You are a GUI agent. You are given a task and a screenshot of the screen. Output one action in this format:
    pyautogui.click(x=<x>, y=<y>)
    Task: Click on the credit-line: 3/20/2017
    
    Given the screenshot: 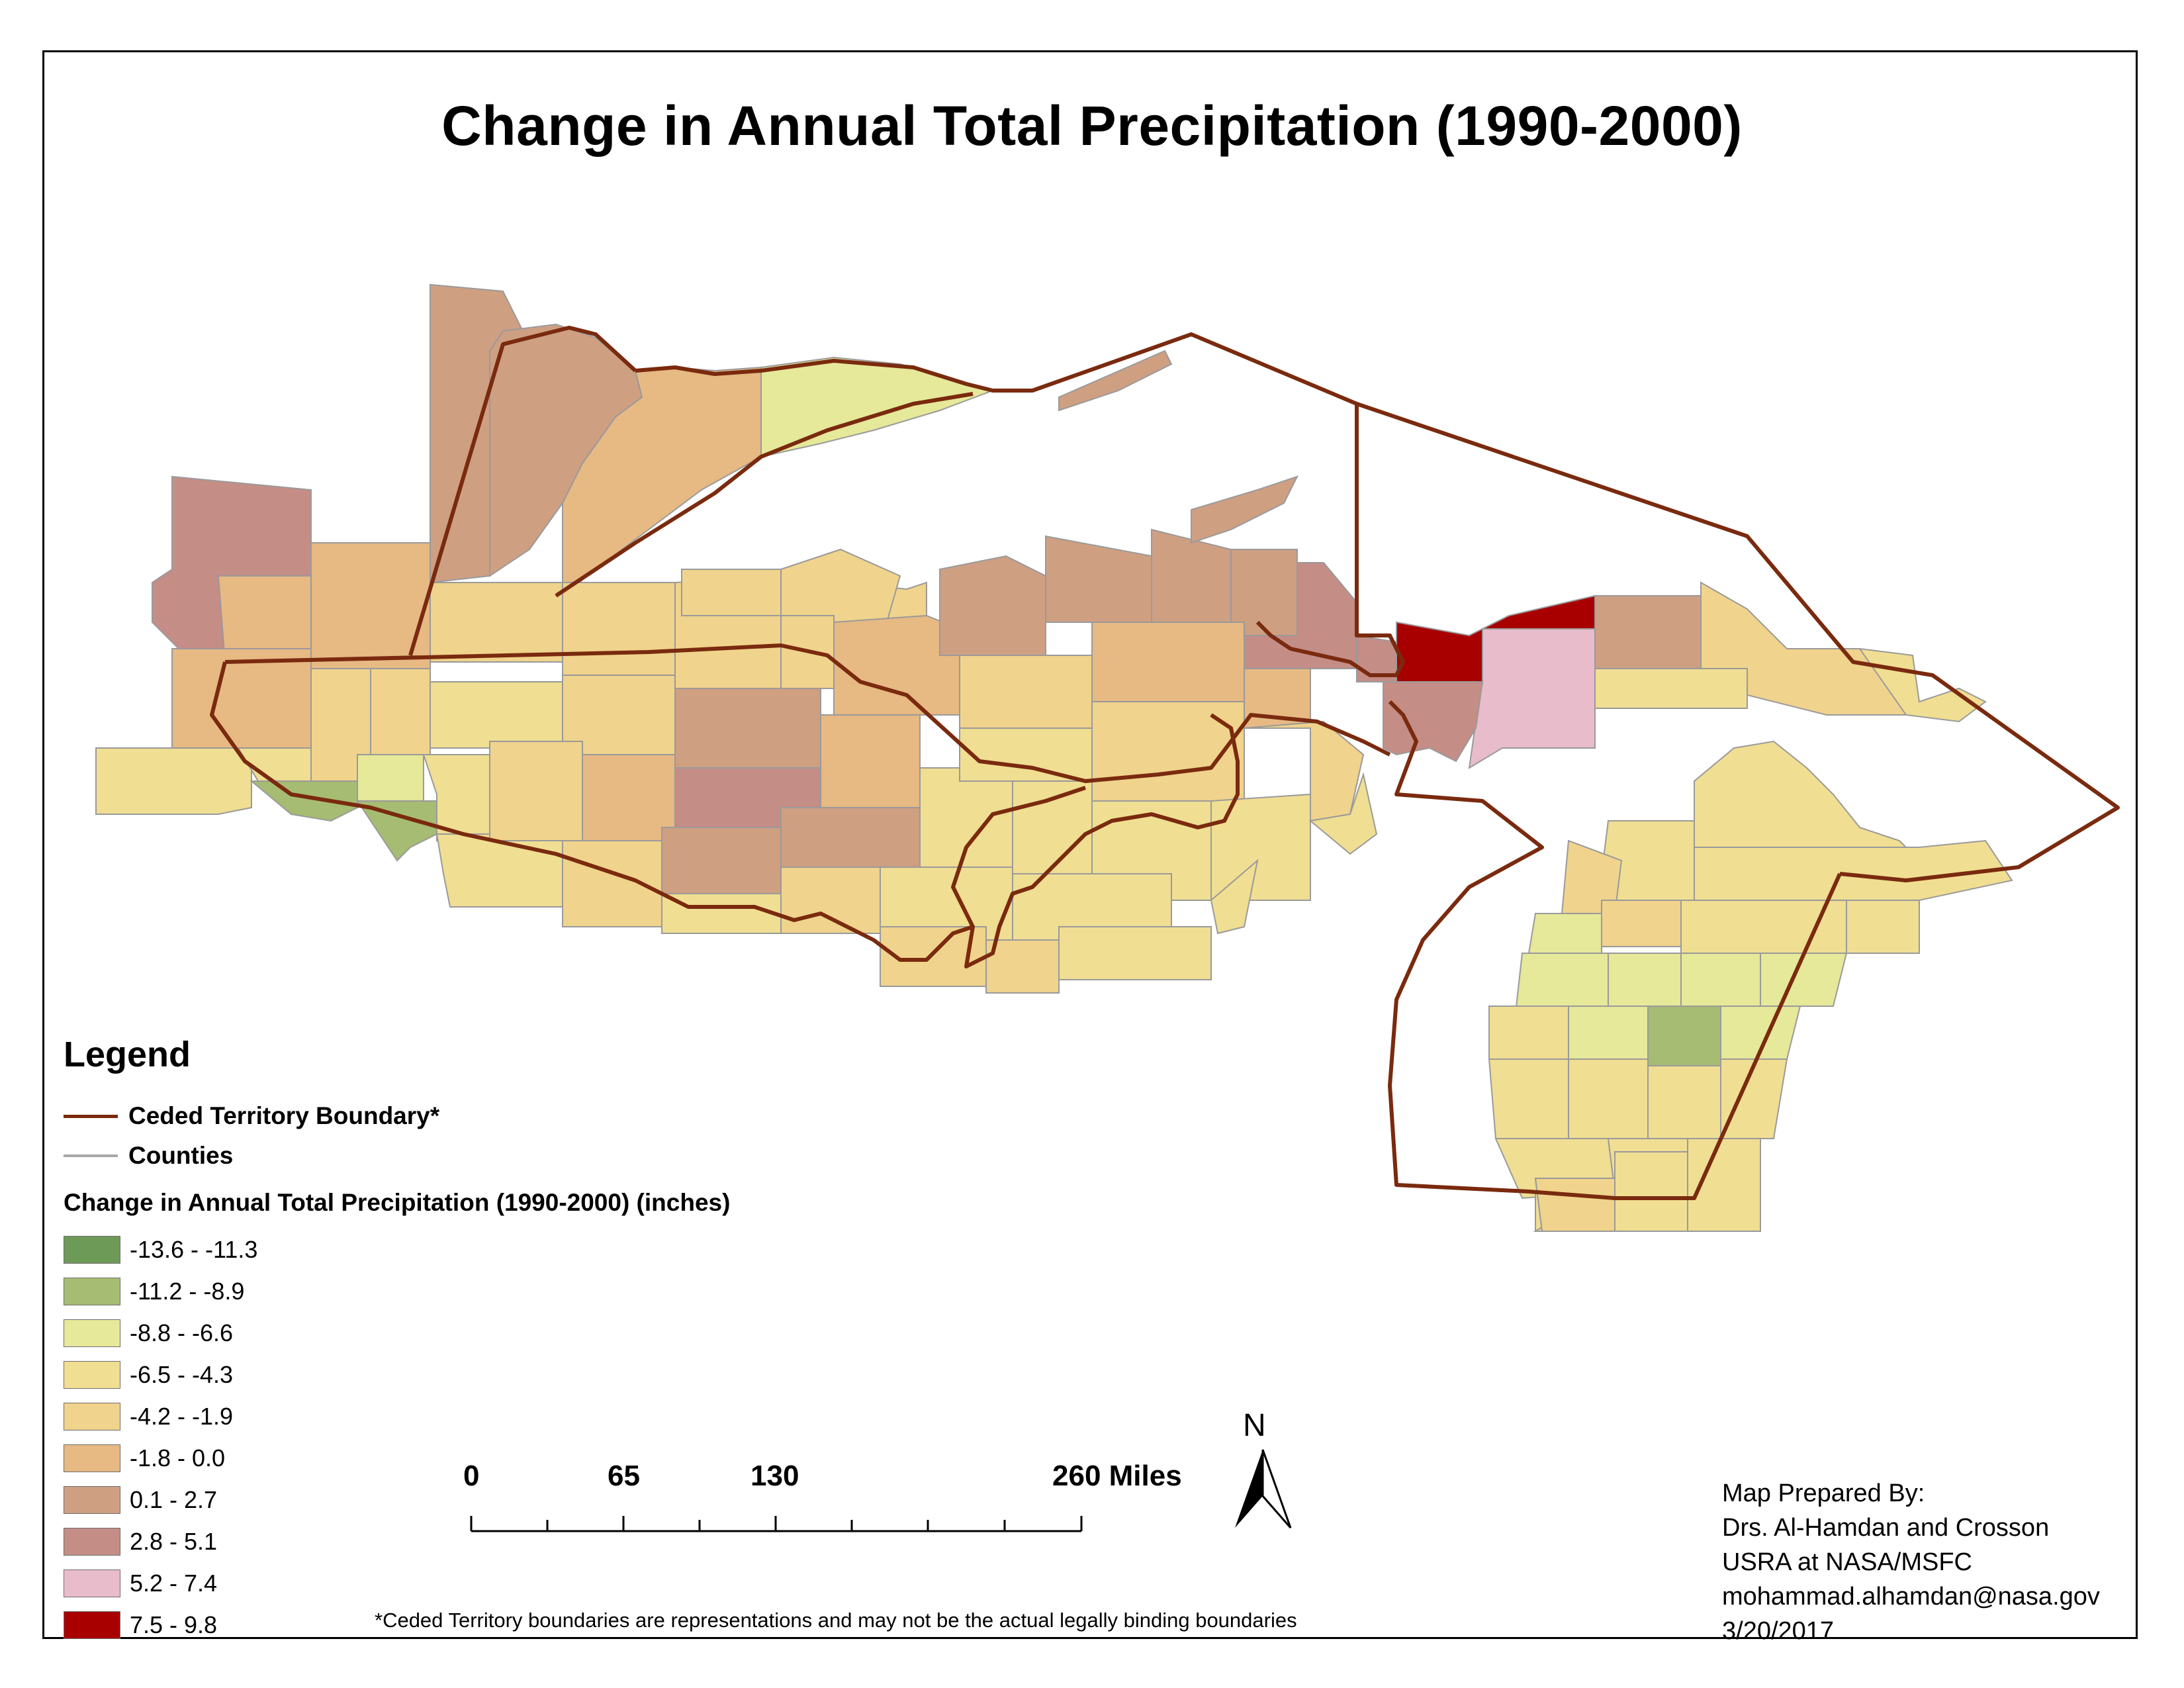 What is the action you would take?
    pyautogui.click(x=1778, y=1631)
    